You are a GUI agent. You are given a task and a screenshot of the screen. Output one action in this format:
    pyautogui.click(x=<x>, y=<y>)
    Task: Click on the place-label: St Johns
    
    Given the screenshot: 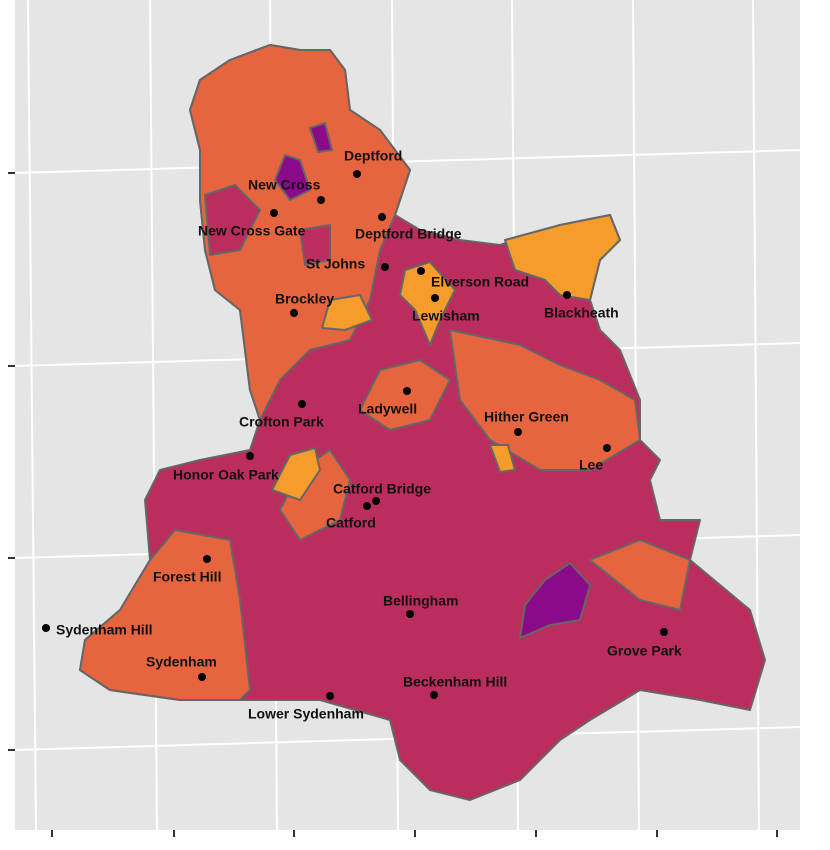 What is the action you would take?
    pyautogui.click(x=335, y=264)
    